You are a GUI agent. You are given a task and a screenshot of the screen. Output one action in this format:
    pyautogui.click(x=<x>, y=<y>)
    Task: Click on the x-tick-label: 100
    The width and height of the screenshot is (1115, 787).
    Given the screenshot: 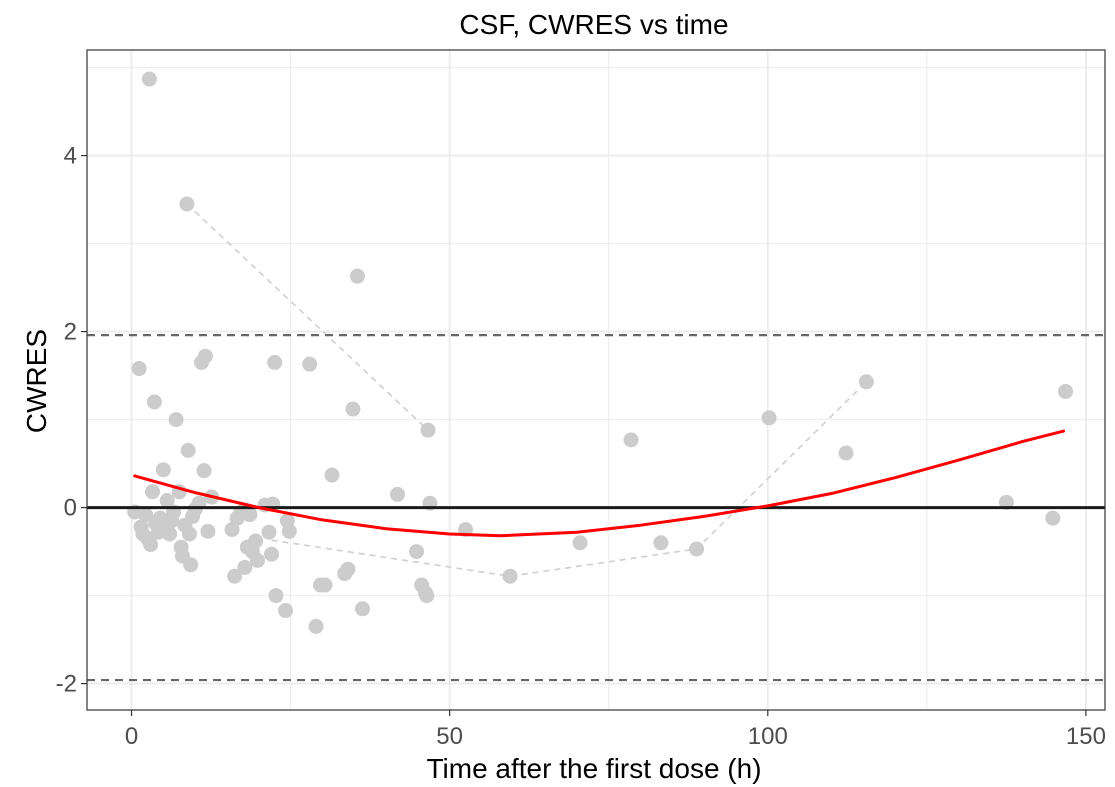 What is the action you would take?
    pyautogui.click(x=768, y=736)
    